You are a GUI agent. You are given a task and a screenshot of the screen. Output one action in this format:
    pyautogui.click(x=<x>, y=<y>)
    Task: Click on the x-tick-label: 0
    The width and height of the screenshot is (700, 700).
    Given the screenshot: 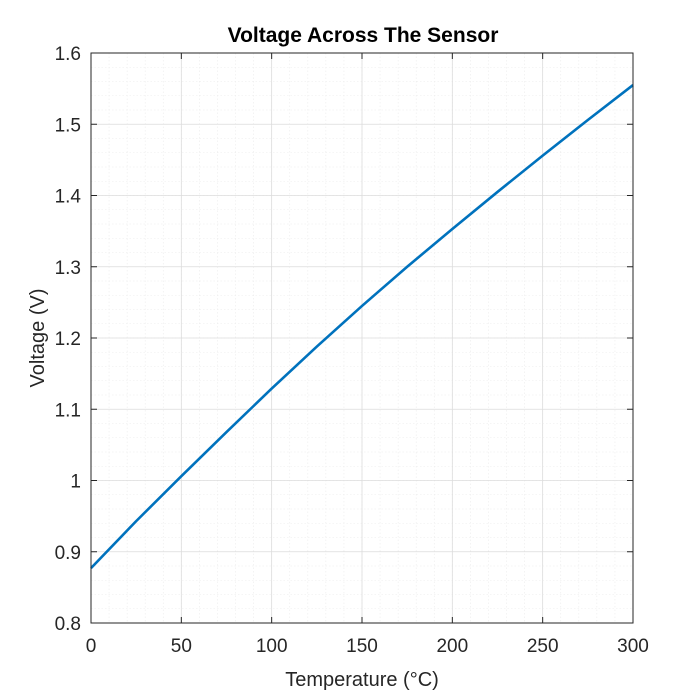 What is the action you would take?
    pyautogui.click(x=91, y=646)
    